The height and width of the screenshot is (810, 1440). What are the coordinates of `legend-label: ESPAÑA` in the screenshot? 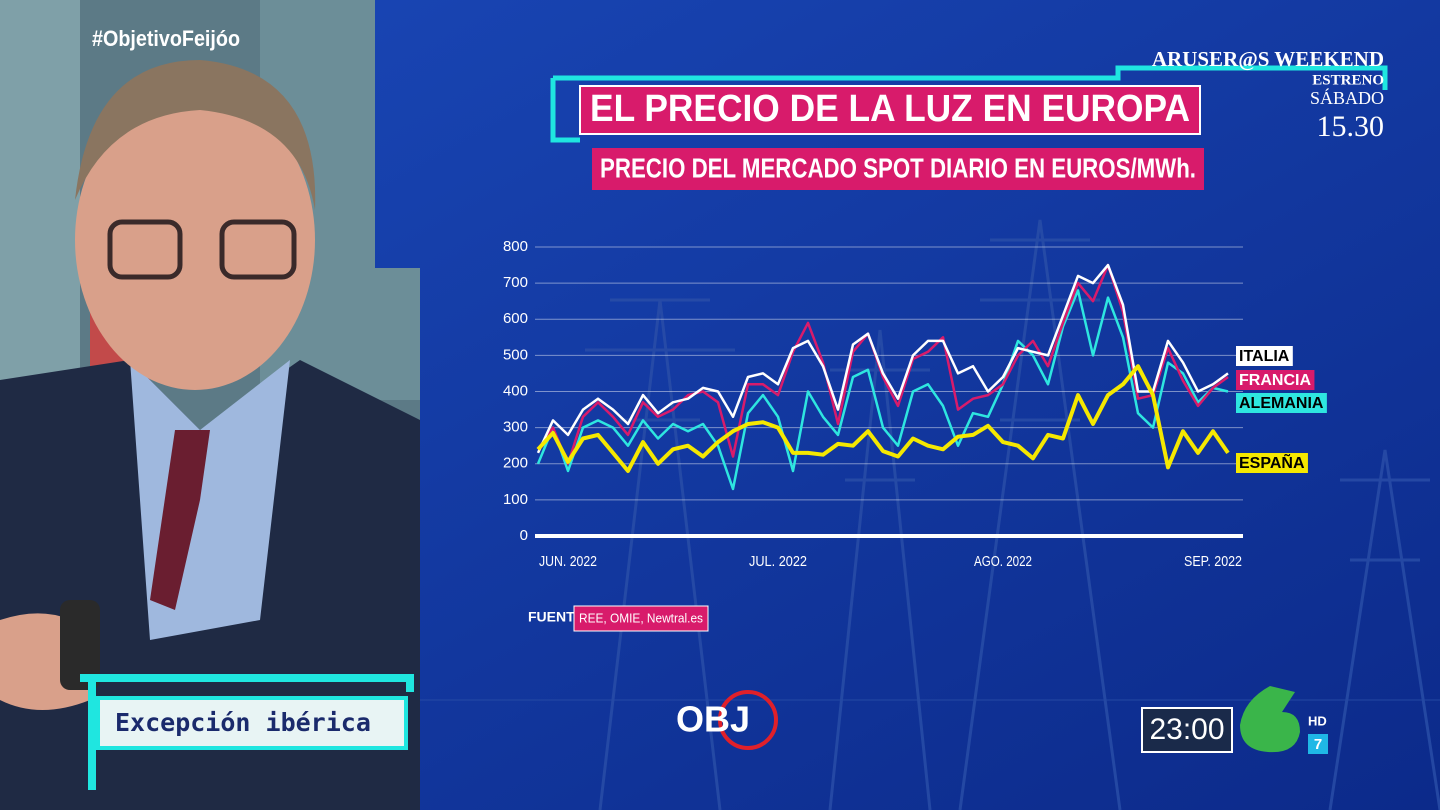 It's located at (1272, 462).